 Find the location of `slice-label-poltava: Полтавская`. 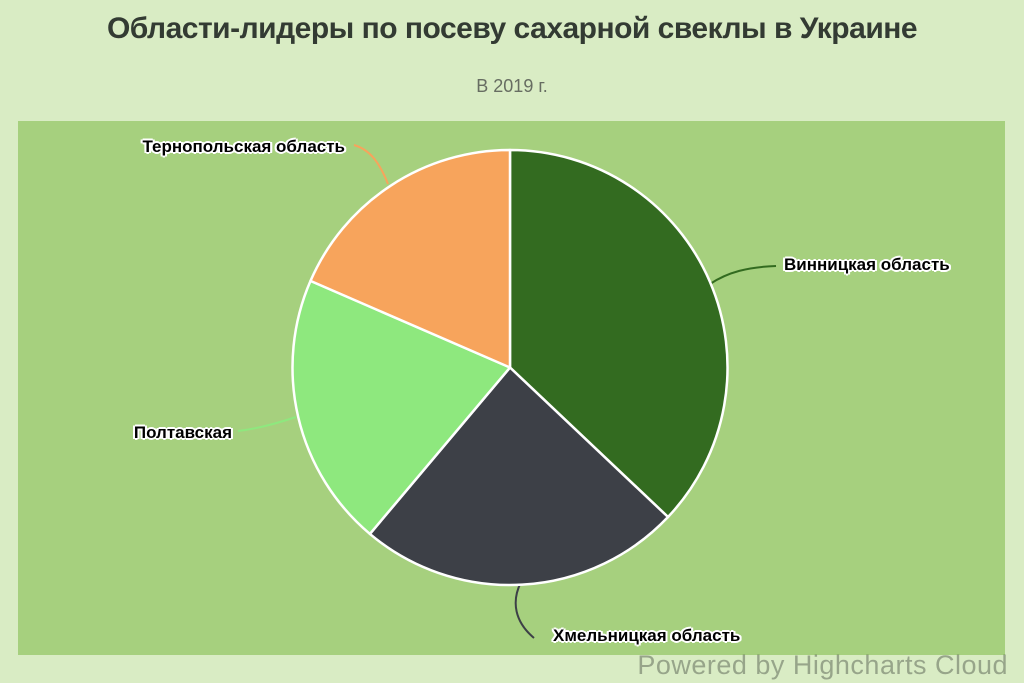

slice-label-poltava: Полтавская is located at coordinates (182, 432).